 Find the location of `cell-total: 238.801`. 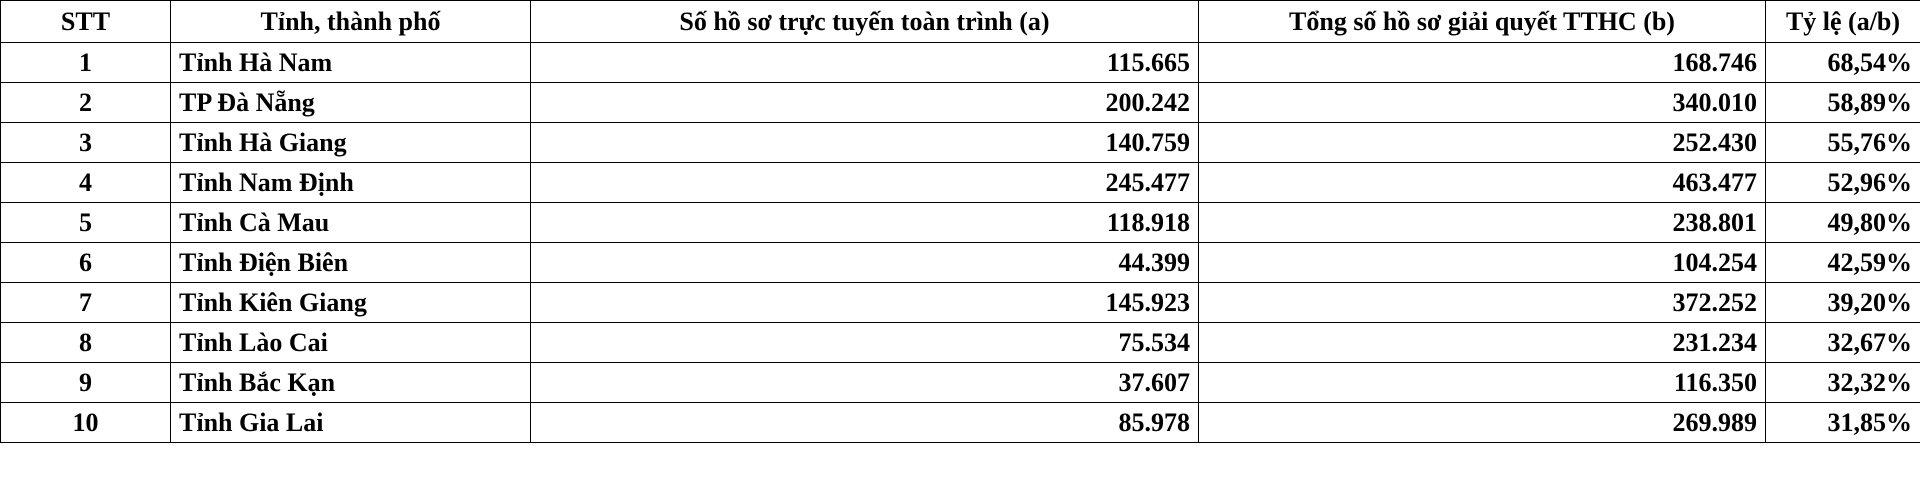

cell-total: 238.801 is located at coordinates (1482, 222).